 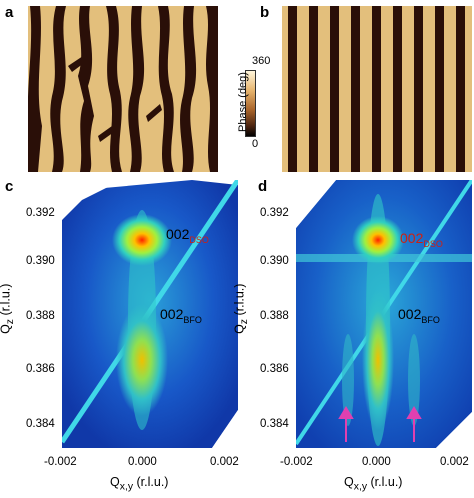 What do you see at coordinates (40, 261) in the screenshot?
I see `c-ytick-0390: 0.390` at bounding box center [40, 261].